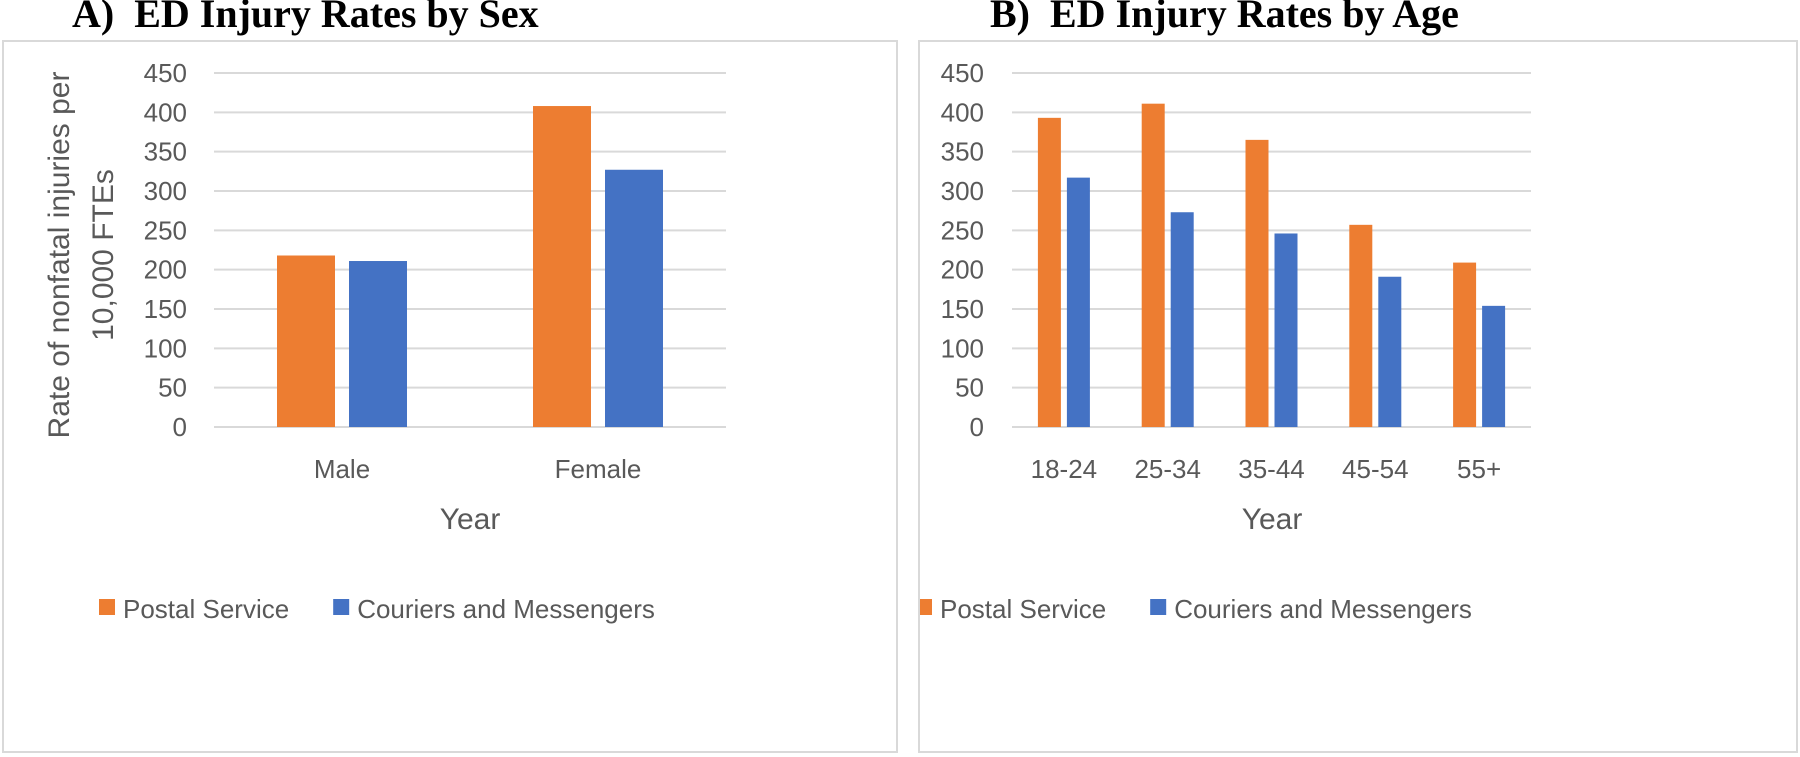 This screenshot has height=757, width=1800. What do you see at coordinates (306, 341) in the screenshot?
I see `chart-a-bar-postal-Male` at bounding box center [306, 341].